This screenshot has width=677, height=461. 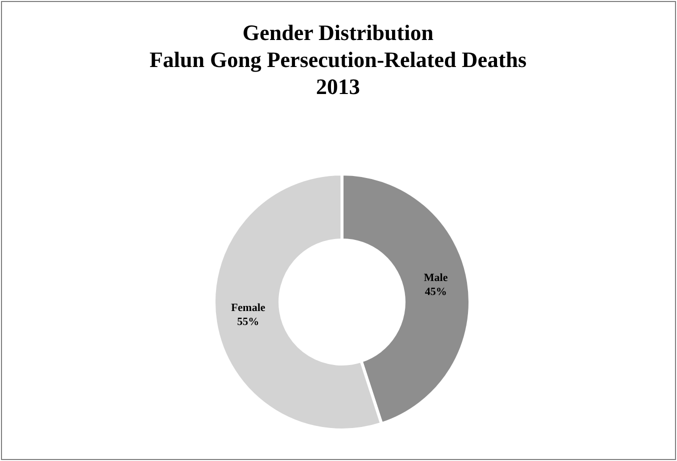 What do you see at coordinates (338, 59) in the screenshot?
I see `chart-title: Gender Distribution Falun Gong Persecution-Related Deaths 2013` at bounding box center [338, 59].